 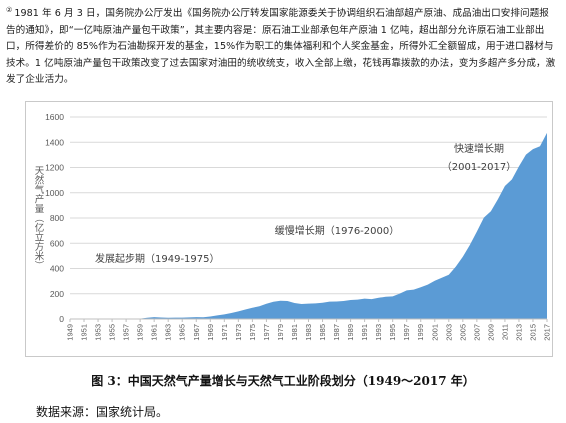 What do you see at coordinates (210, 332) in the screenshot?
I see `x-tick-label: 1969` at bounding box center [210, 332].